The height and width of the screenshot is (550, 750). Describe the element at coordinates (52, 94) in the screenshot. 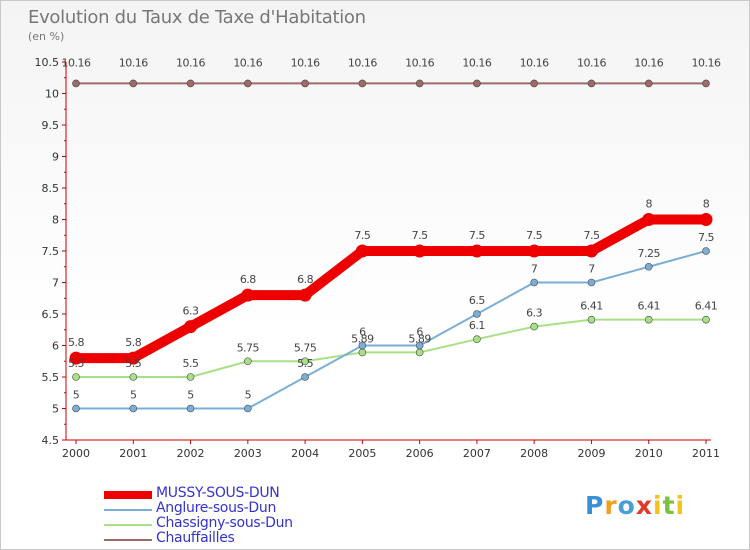

I see `y-tick-label: 10` at that location.